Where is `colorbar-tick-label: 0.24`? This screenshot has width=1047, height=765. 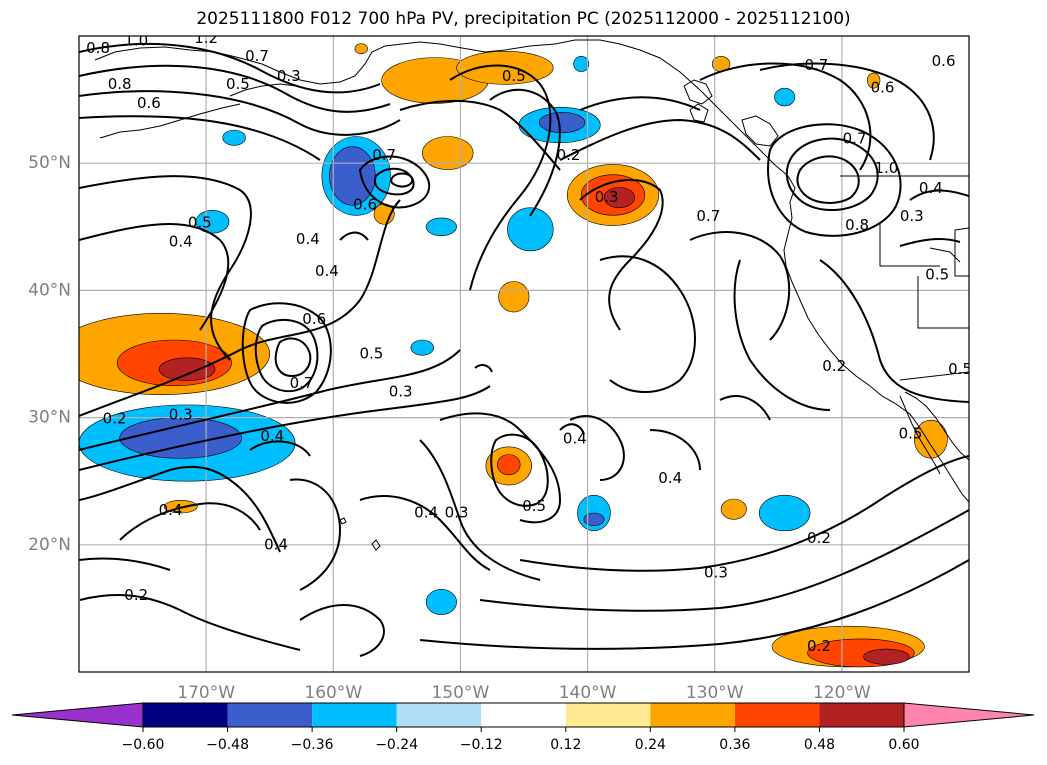 colorbar-tick-label: 0.24 is located at coordinates (650, 745).